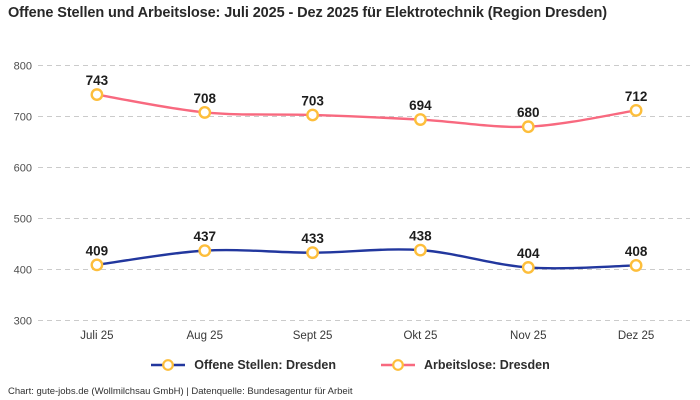 The height and width of the screenshot is (400, 700). What do you see at coordinates (23, 118) in the screenshot?
I see `y-axis-tick-label: 700` at bounding box center [23, 118].